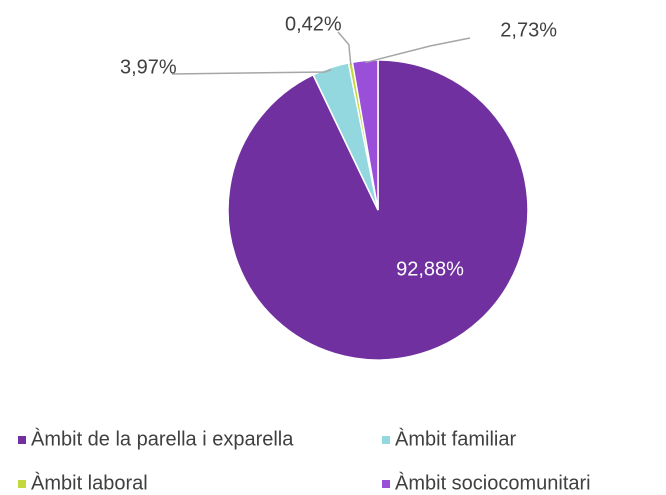  I want to click on legend-label: Àmbit de la parella i exparella, so click(162, 438).